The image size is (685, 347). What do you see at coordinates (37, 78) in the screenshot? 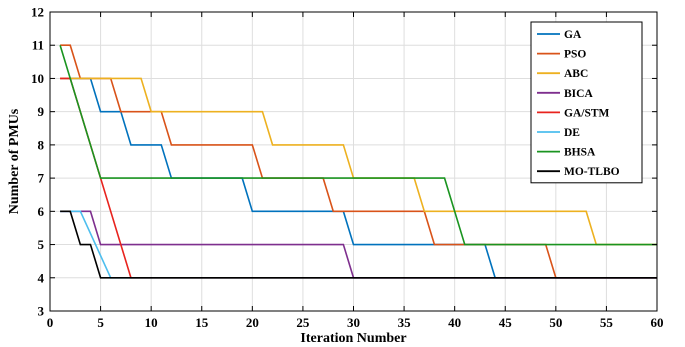
I see `y-tick-label: 10` at bounding box center [37, 78].